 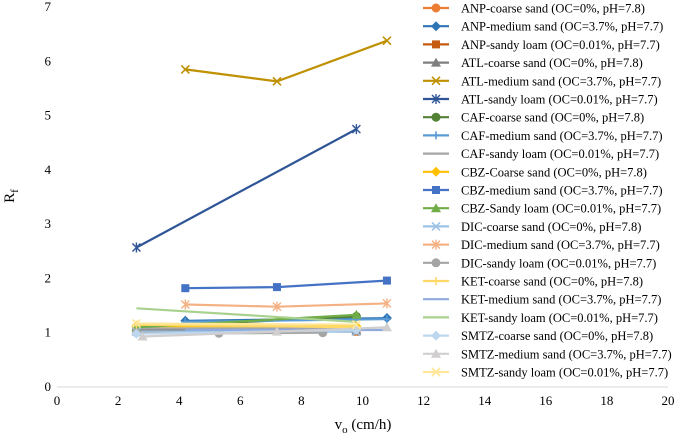 I want to click on x-tick-label-5: 10, so click(x=362, y=400).